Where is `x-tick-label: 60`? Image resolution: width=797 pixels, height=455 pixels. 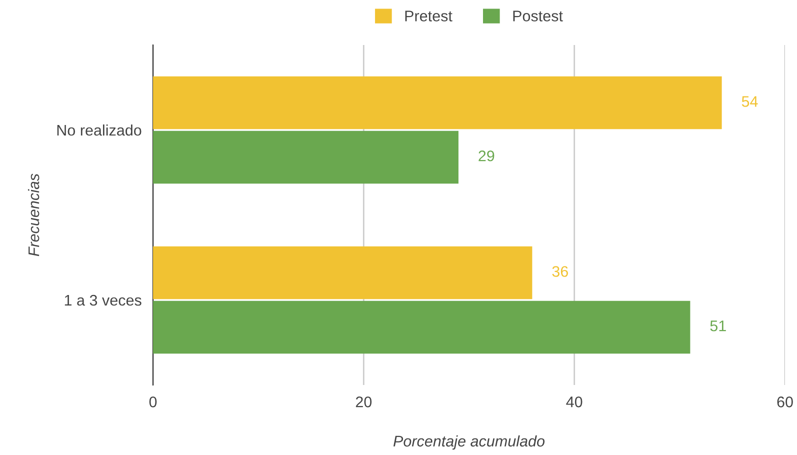
x-tick-label: 60 is located at coordinates (785, 402).